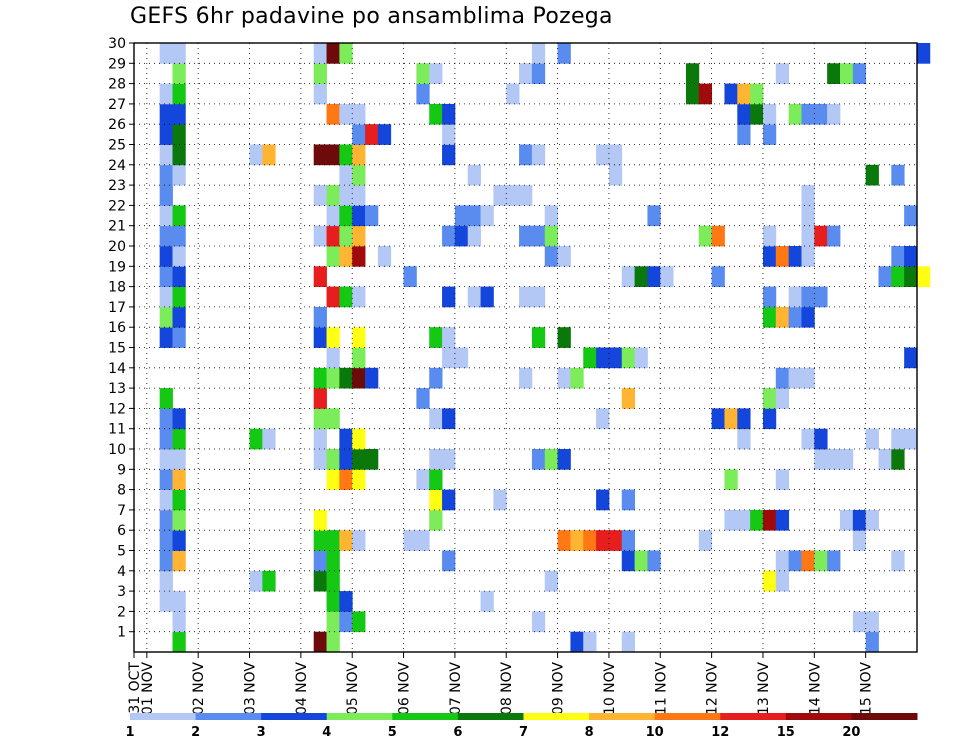  I want to click on y-tick-label: 24, so click(117, 166).